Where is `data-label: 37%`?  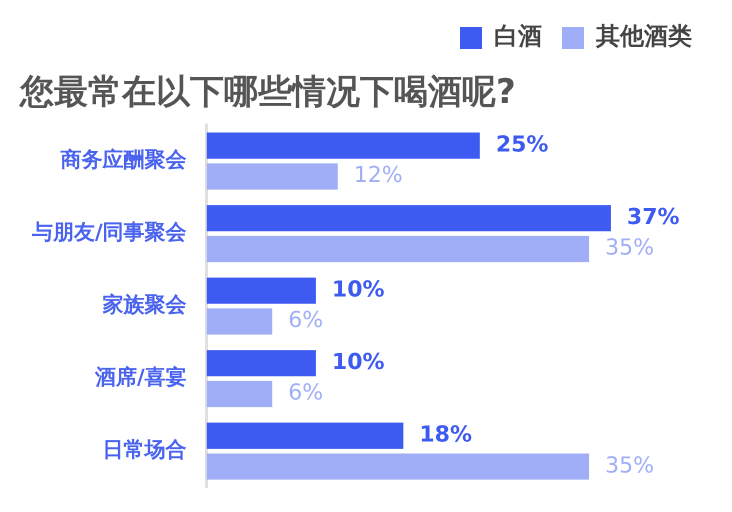 data-label: 37% is located at coordinates (653, 217).